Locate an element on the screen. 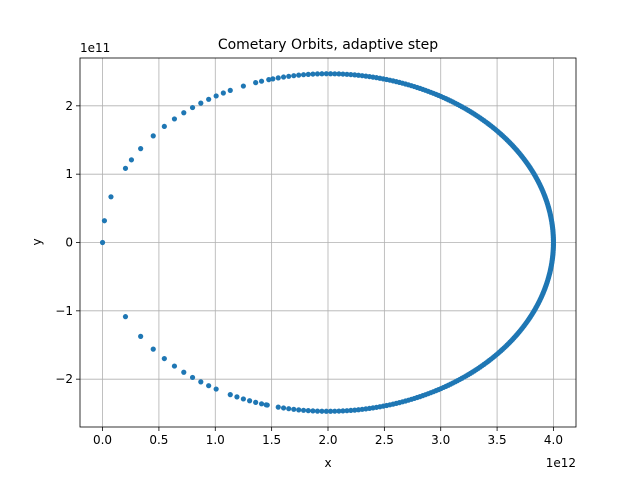 This screenshot has height=480, width=640. x-tick-label: 3.5 is located at coordinates (497, 440).